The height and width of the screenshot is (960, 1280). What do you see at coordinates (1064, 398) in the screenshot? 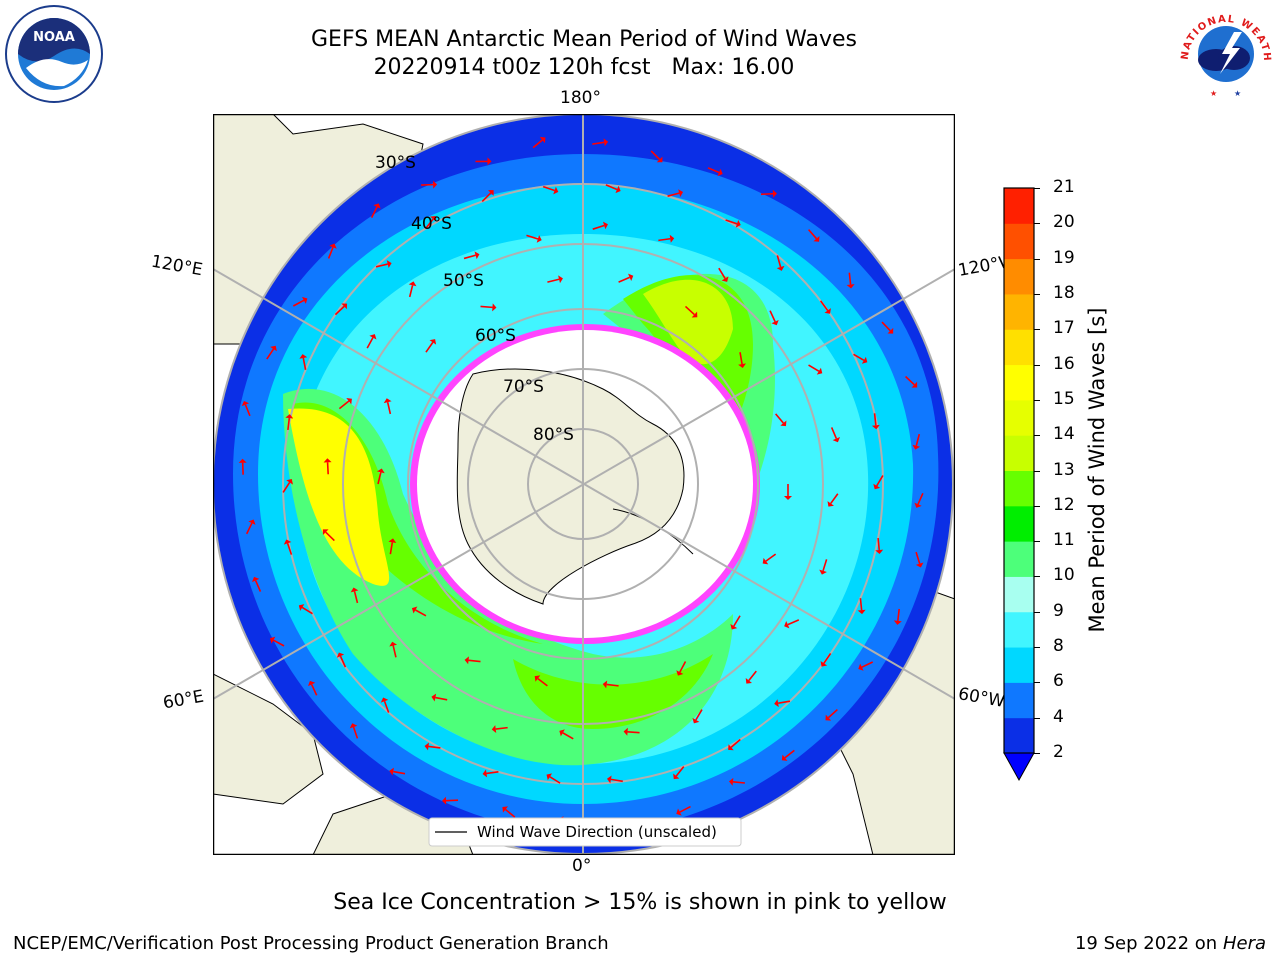
I see `colorbar-tick-label: 15` at bounding box center [1064, 398].